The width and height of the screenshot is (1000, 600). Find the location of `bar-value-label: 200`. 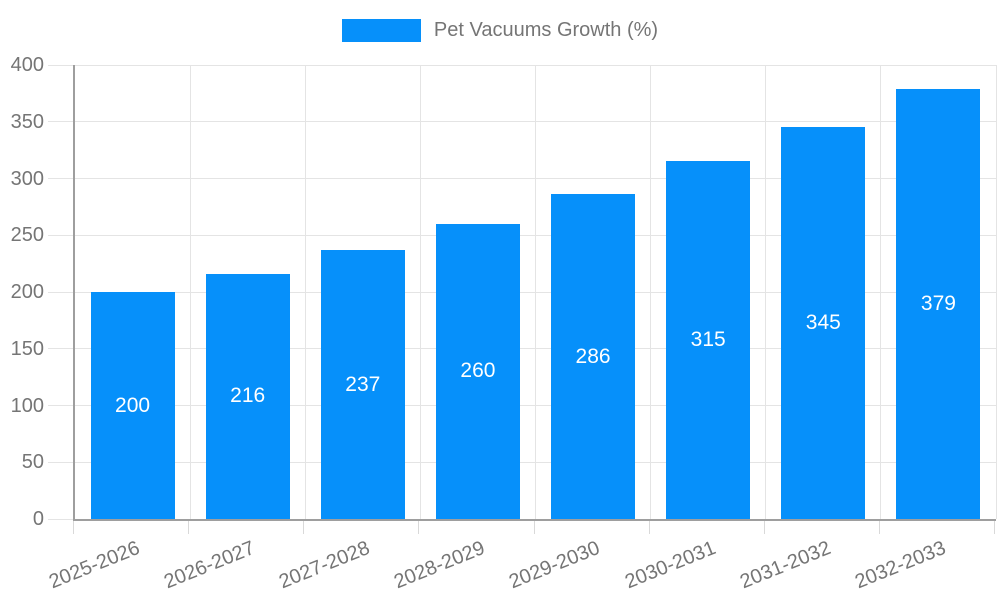

bar-value-label: 200 is located at coordinates (133, 405).